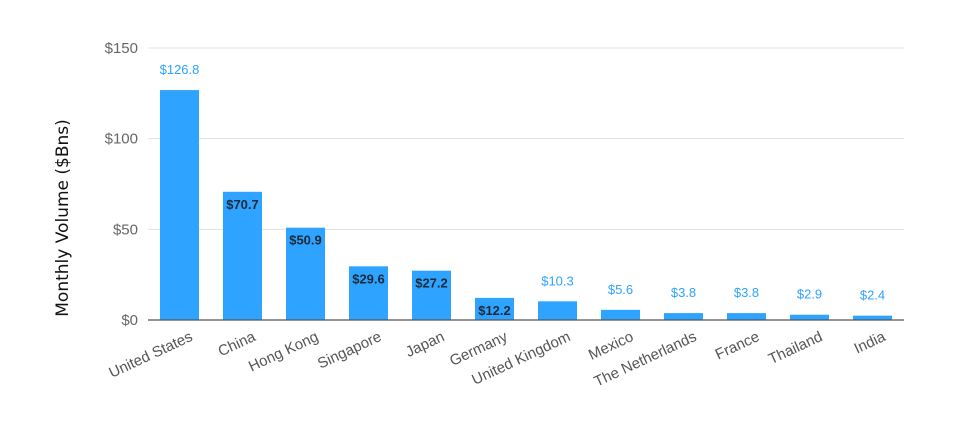  What do you see at coordinates (150, 354) in the screenshot?
I see `x-tick-label: United States` at bounding box center [150, 354].